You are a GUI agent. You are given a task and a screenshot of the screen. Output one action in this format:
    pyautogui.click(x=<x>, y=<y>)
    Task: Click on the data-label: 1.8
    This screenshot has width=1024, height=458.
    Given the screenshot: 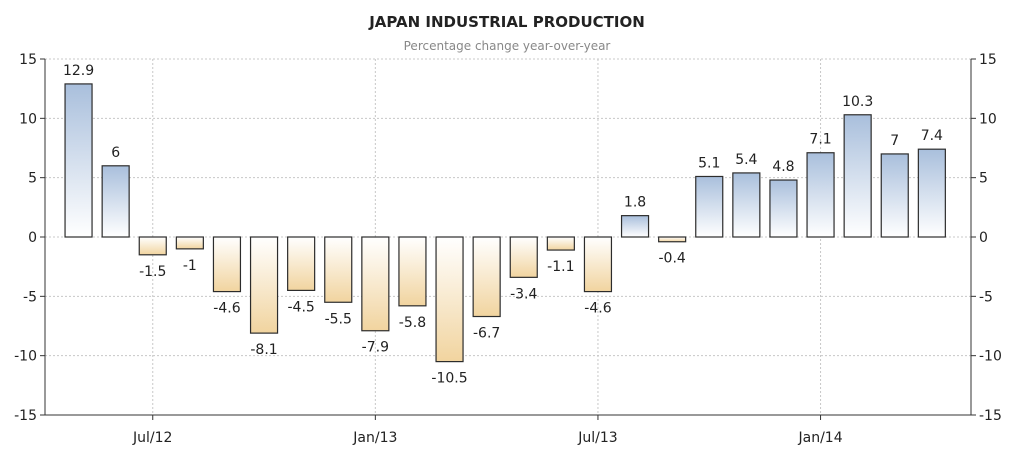 What is the action you would take?
    pyautogui.click(x=635, y=203)
    